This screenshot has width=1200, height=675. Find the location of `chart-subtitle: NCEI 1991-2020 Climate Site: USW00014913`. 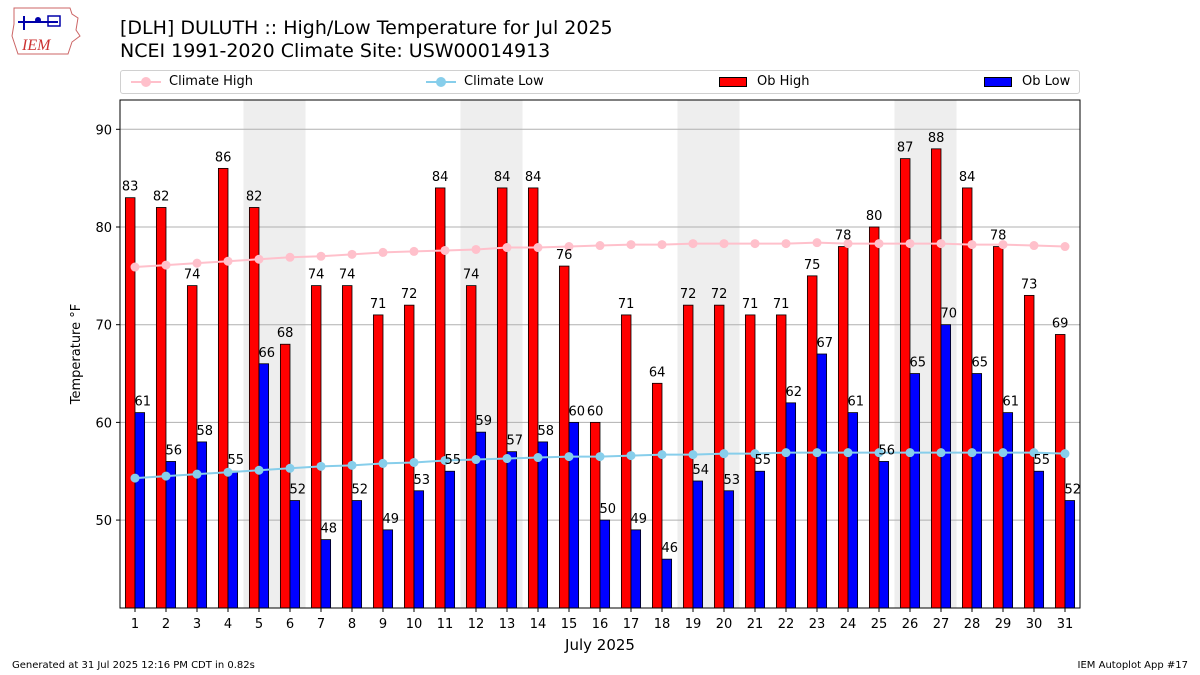

chart-subtitle: NCEI 1991-2020 Climate Site: USW00014913 is located at coordinates (335, 51).